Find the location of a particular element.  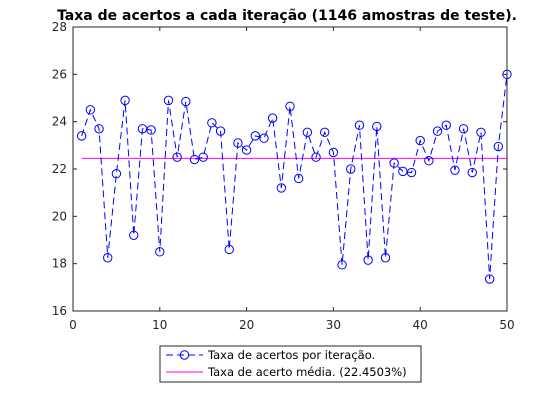

y-tick-label: 22 is located at coordinates (59, 169).